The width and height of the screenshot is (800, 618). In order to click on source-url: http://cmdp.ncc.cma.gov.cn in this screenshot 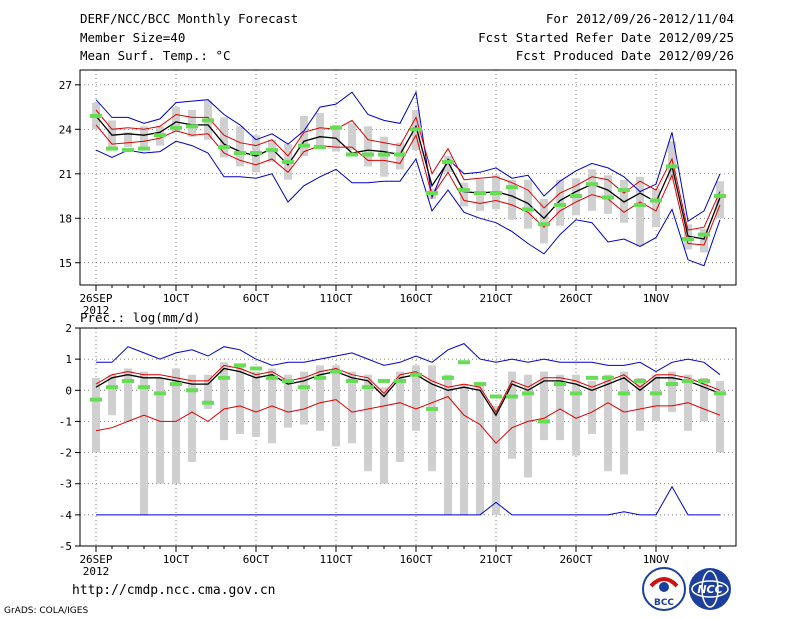, I will do `click(174, 590)`.